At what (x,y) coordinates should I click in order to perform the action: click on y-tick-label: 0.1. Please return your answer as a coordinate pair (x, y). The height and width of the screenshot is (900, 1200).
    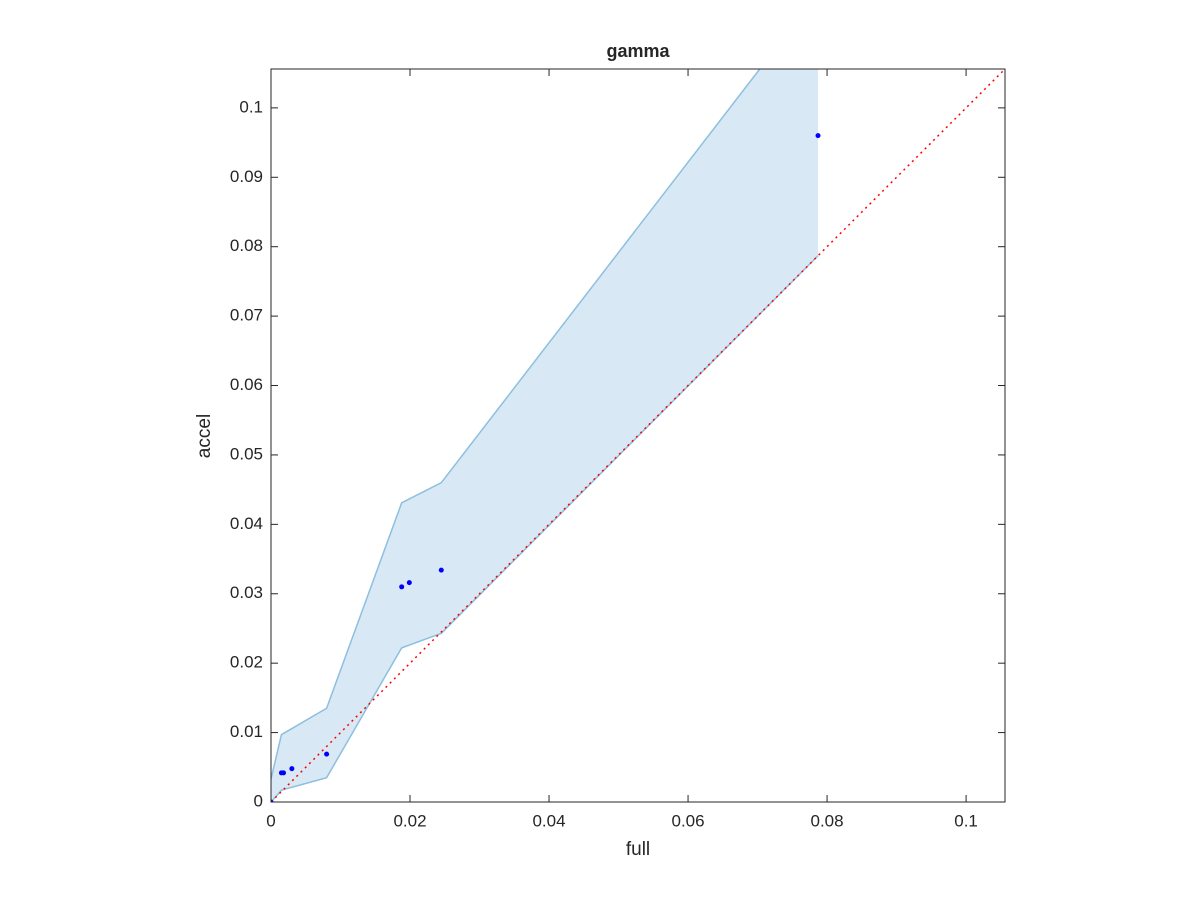
    Looking at the image, I should click on (251, 106).